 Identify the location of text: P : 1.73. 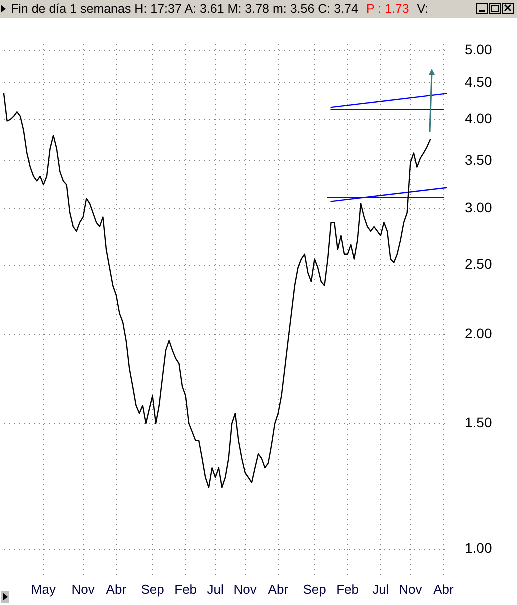
(388, 9).